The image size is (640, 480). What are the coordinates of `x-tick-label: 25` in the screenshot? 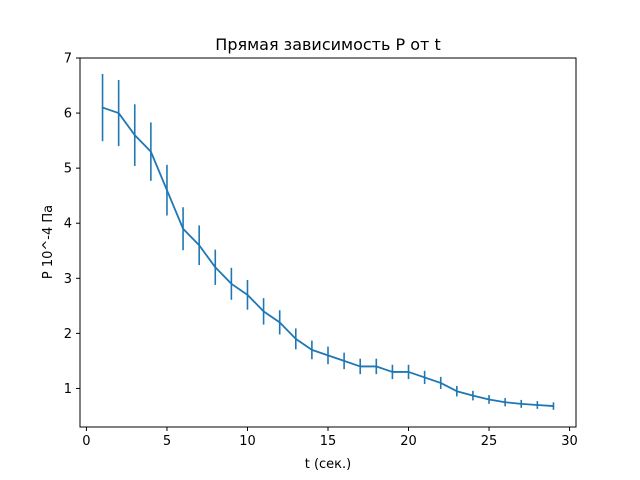 It's located at (489, 441).